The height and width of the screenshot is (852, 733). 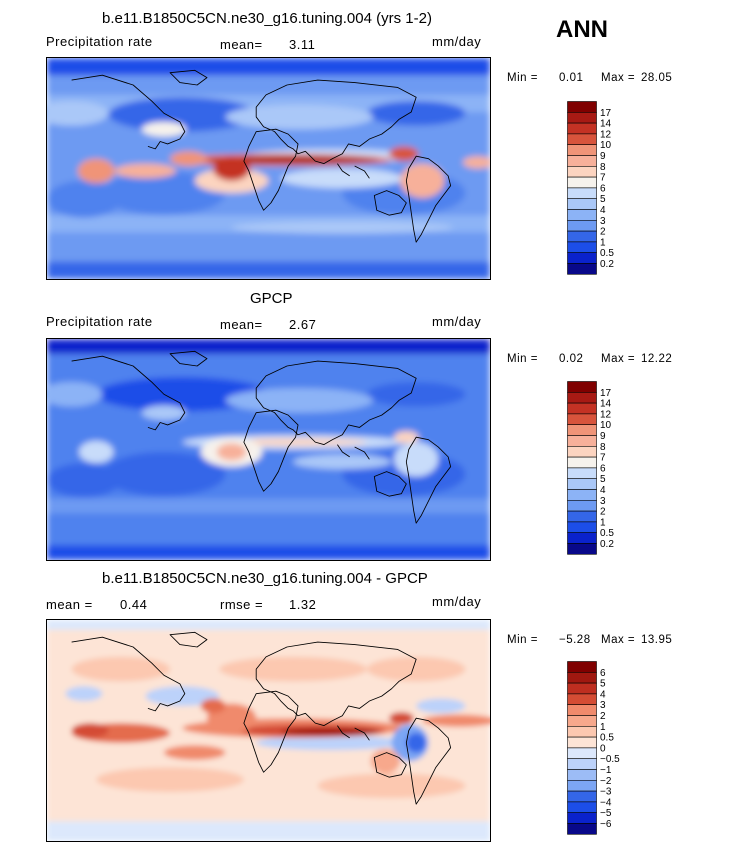 I want to click on colorbar-level-label: 10, so click(x=606, y=425).